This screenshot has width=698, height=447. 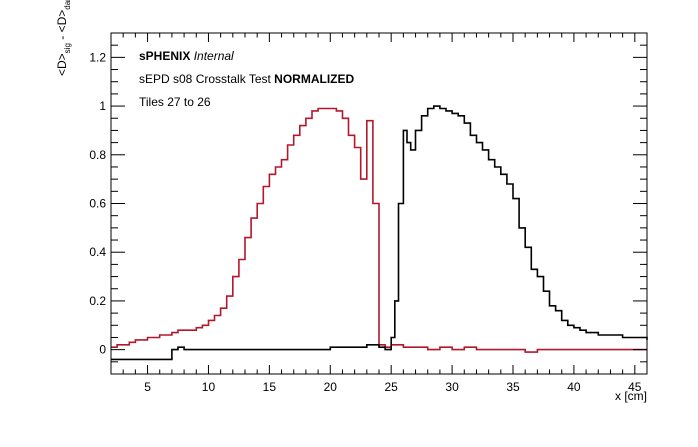 What do you see at coordinates (62, 21) in the screenshot?
I see `y-title-part-b: <D>` at bounding box center [62, 21].